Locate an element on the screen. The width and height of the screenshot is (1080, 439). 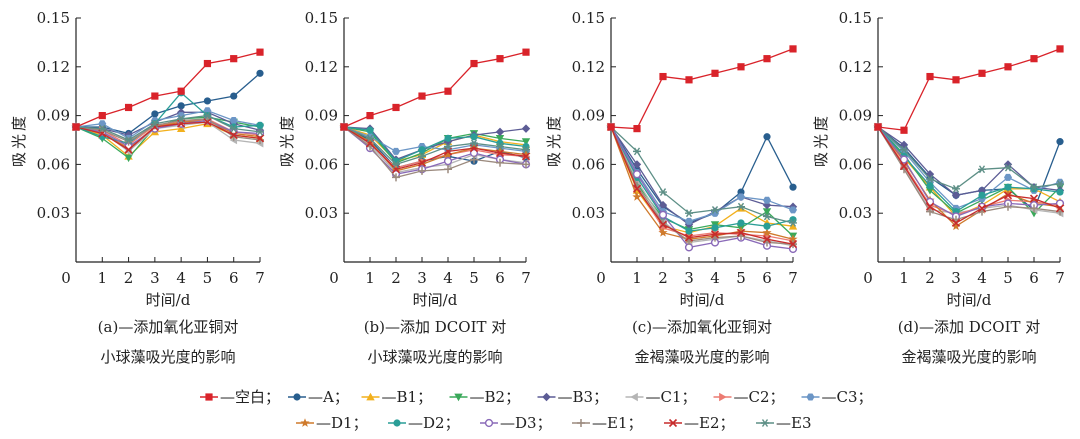
caption-line1-b: (b)—添加 DCOIT 对 is located at coordinates (435, 327).